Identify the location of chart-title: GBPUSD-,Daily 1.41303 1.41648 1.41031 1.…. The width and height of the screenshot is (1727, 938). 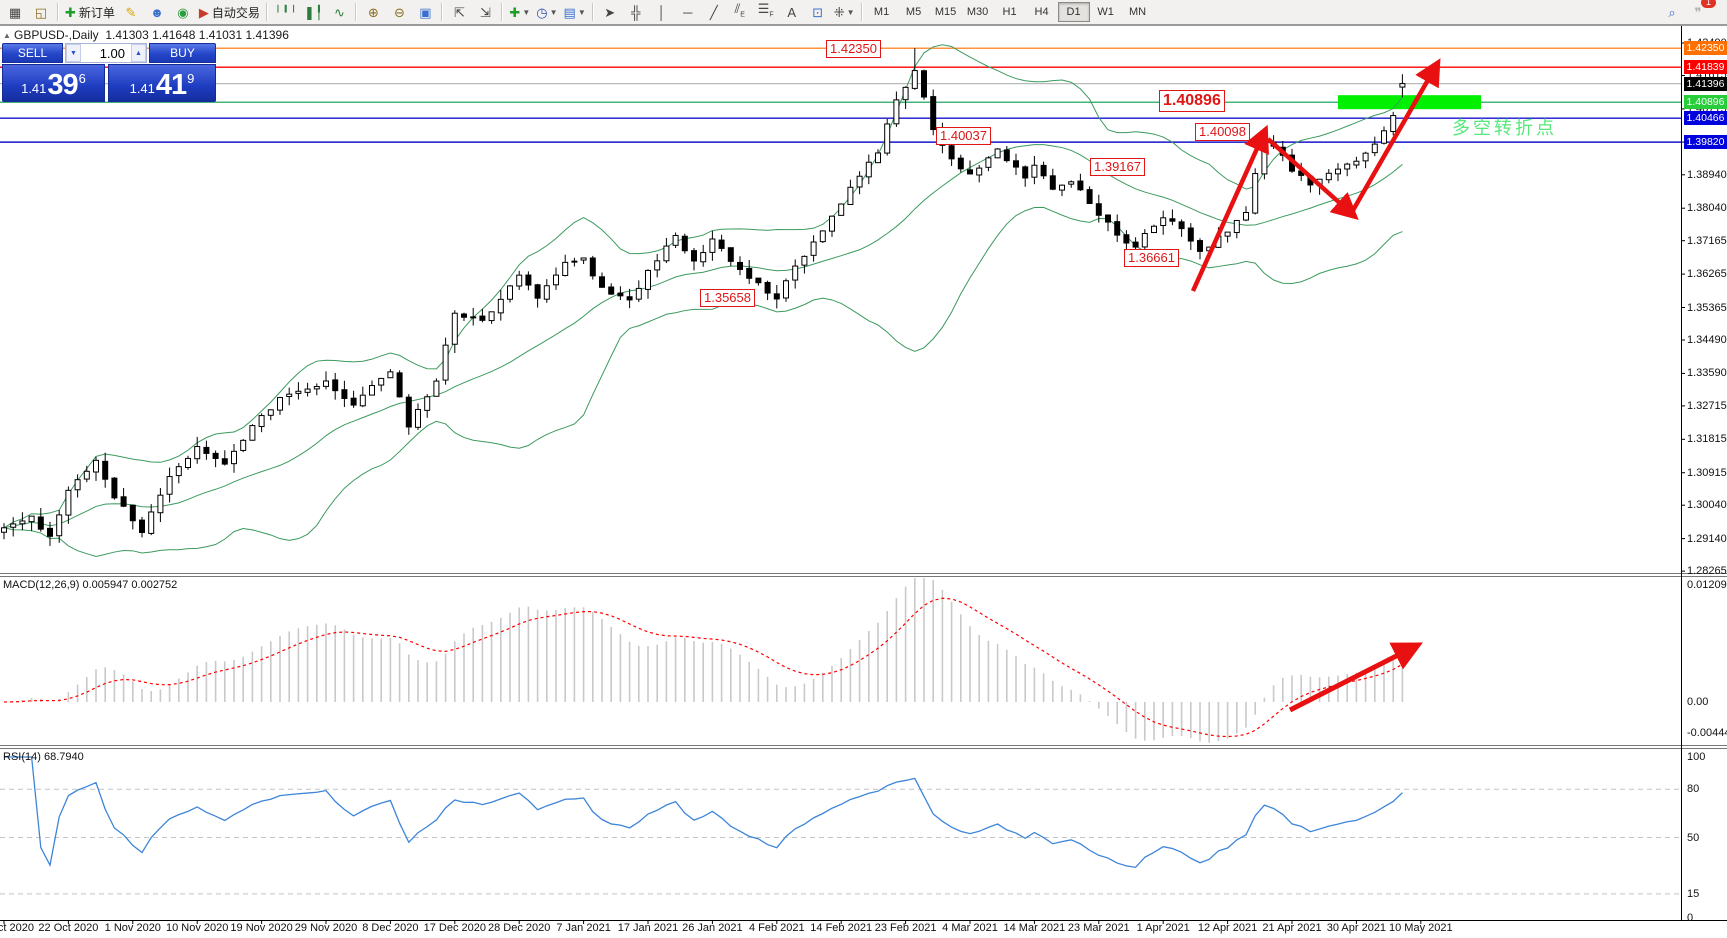
(151, 35).